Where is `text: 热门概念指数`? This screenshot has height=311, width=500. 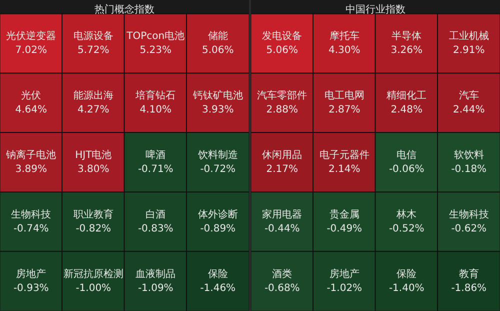
text: 热门概念指数 is located at coordinates (124, 10).